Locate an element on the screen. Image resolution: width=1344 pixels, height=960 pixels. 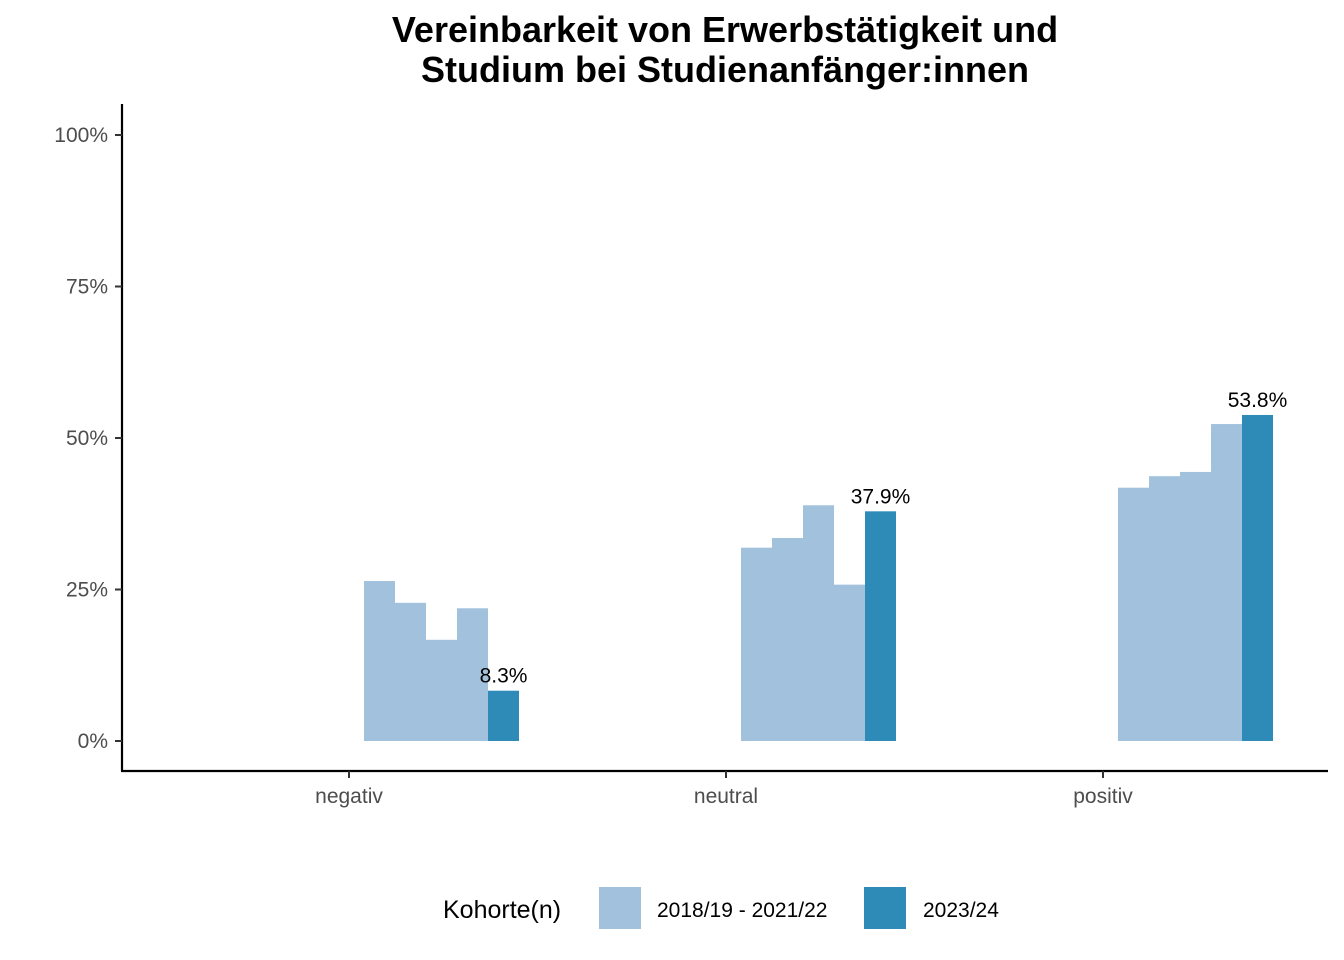
data-label-positiv: 53.8% is located at coordinates (1258, 400).